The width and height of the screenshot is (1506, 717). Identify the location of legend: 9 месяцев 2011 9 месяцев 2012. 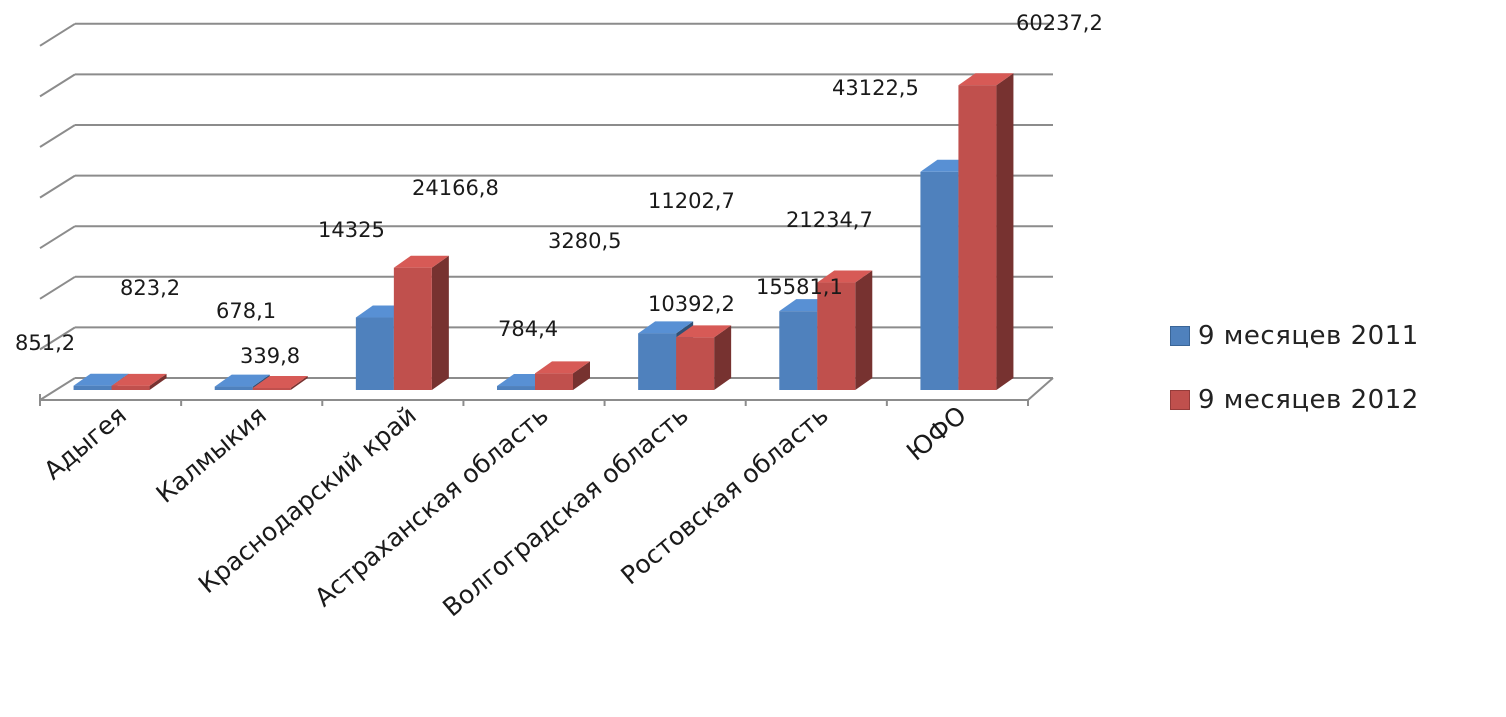
(1335, 382).